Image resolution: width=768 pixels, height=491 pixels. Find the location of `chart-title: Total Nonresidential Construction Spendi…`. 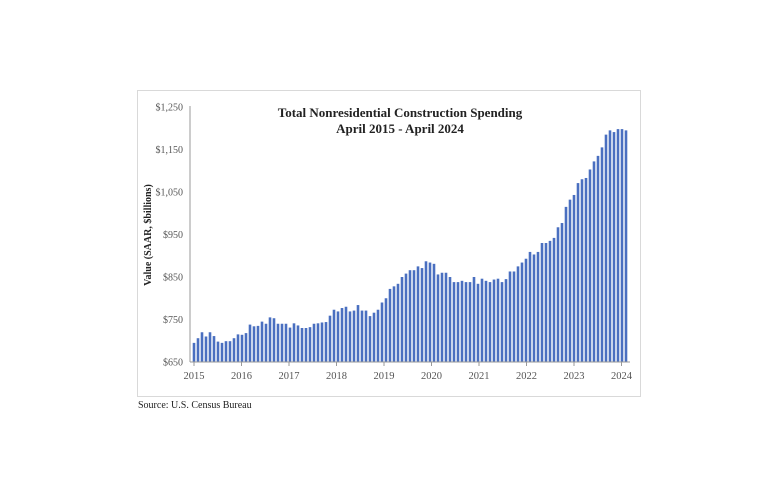

chart-title: Total Nonresidential Construction Spendi… is located at coordinates (400, 112).